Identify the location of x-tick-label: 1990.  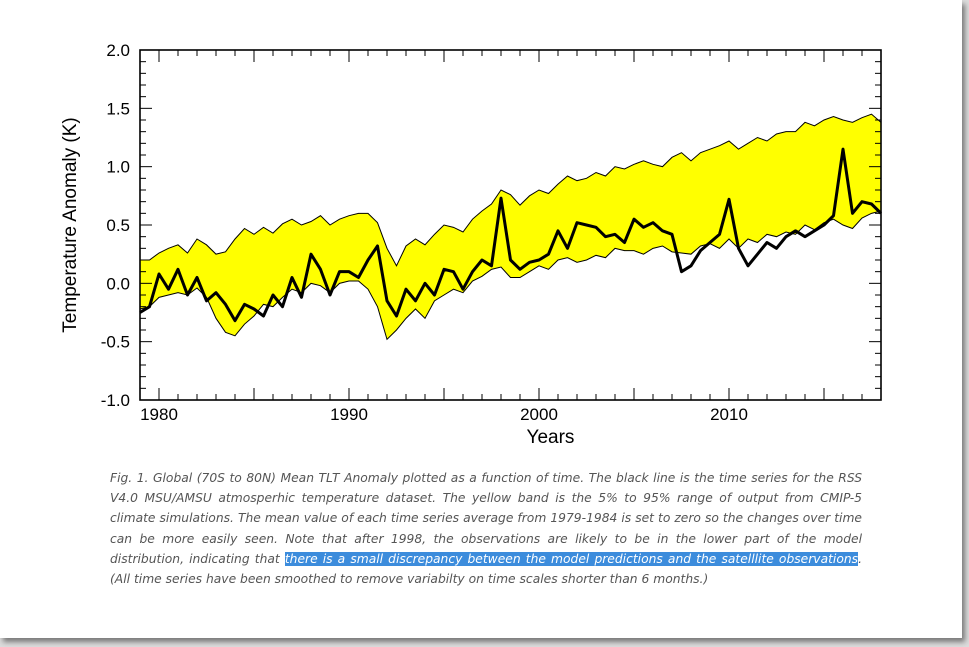
(349, 414).